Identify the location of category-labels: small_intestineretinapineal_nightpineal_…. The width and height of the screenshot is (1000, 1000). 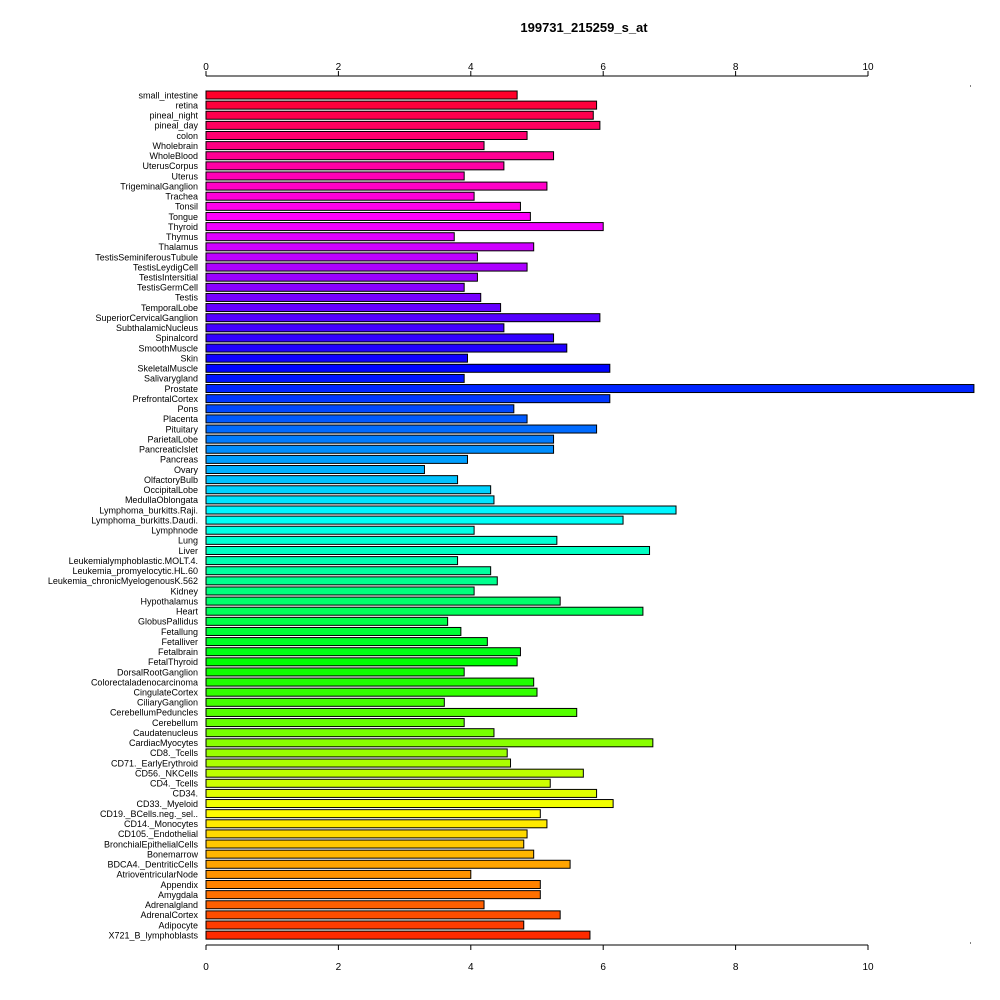
(123, 515).